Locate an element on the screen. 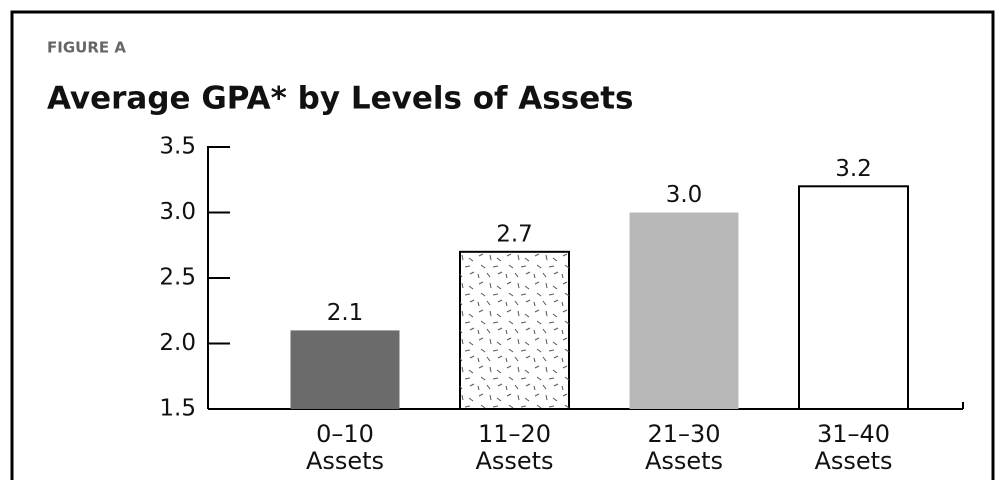 This screenshot has width=1005, height=480. value-label: 2.1 is located at coordinates (345, 313).